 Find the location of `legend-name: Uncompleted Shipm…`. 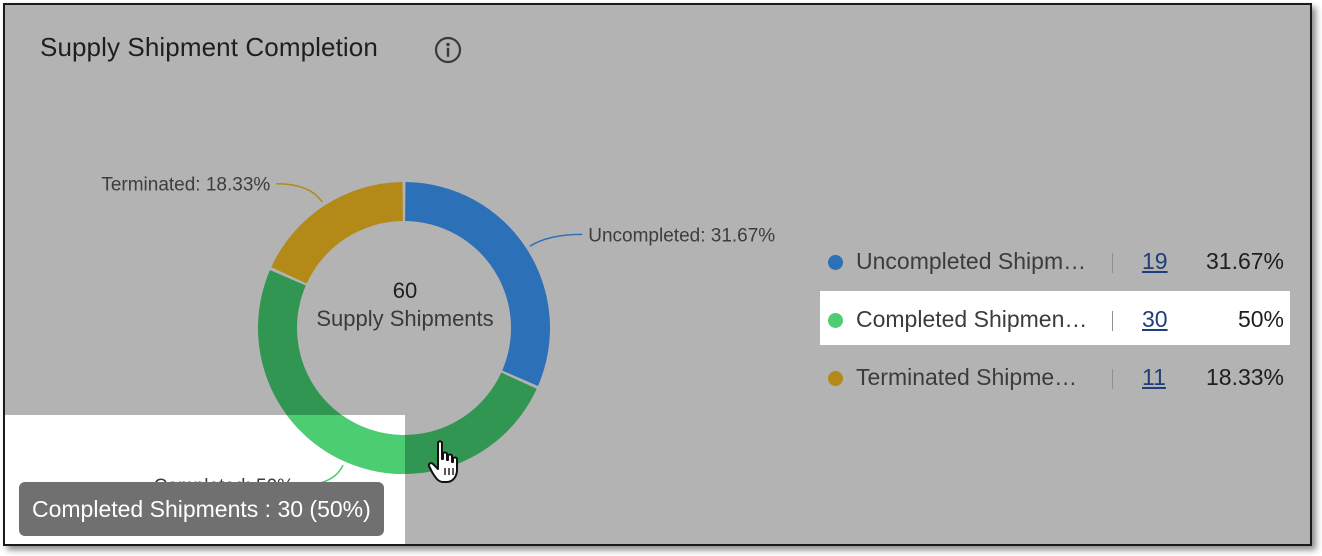

legend-name: Uncompleted Shipm… is located at coordinates (971, 261).